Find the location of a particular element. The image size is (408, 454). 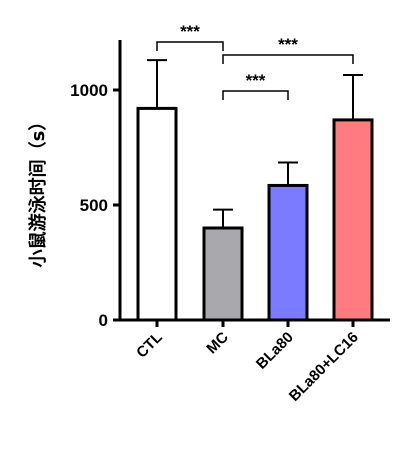

y-tick-label-1000: 1000 is located at coordinates (89, 90).